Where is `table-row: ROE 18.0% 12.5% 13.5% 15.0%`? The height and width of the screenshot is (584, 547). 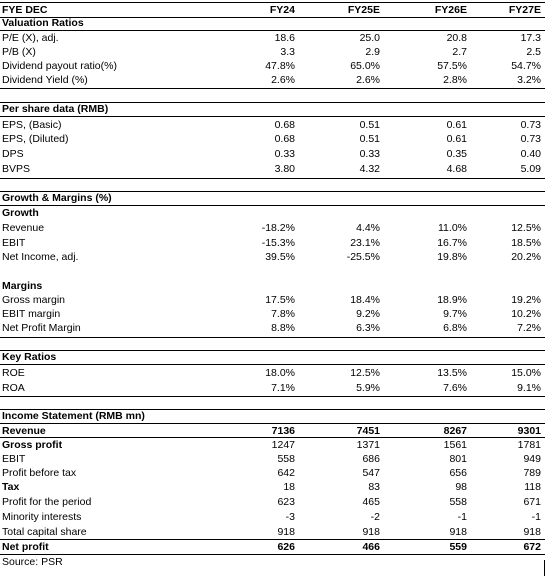 table-row: ROE 18.0% 12.5% 13.5% 15.0% is located at coordinates (271, 373).